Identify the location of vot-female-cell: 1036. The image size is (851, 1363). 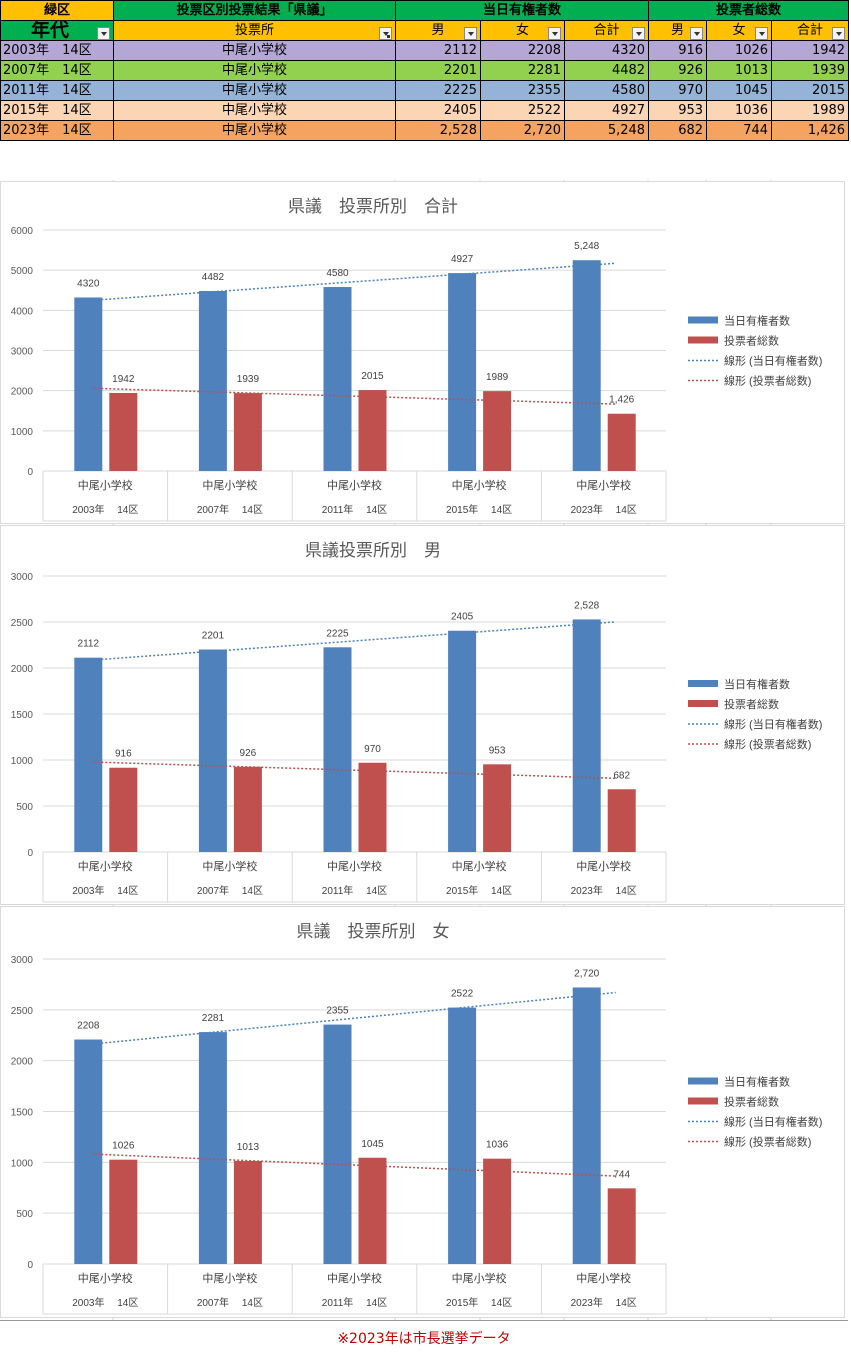
(739, 110).